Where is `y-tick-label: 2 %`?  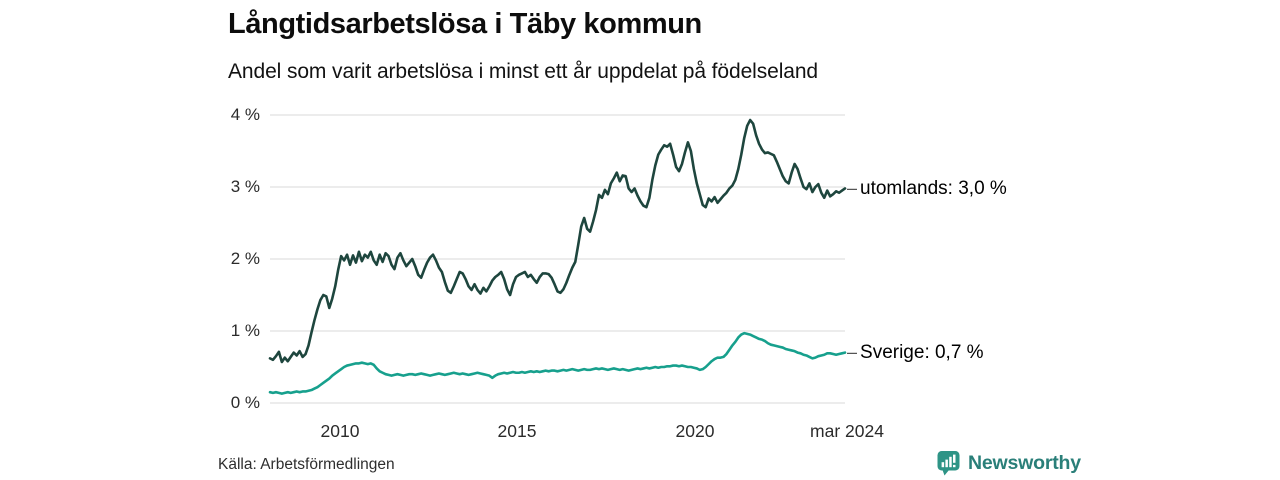 y-tick-label: 2 % is located at coordinates (245, 258).